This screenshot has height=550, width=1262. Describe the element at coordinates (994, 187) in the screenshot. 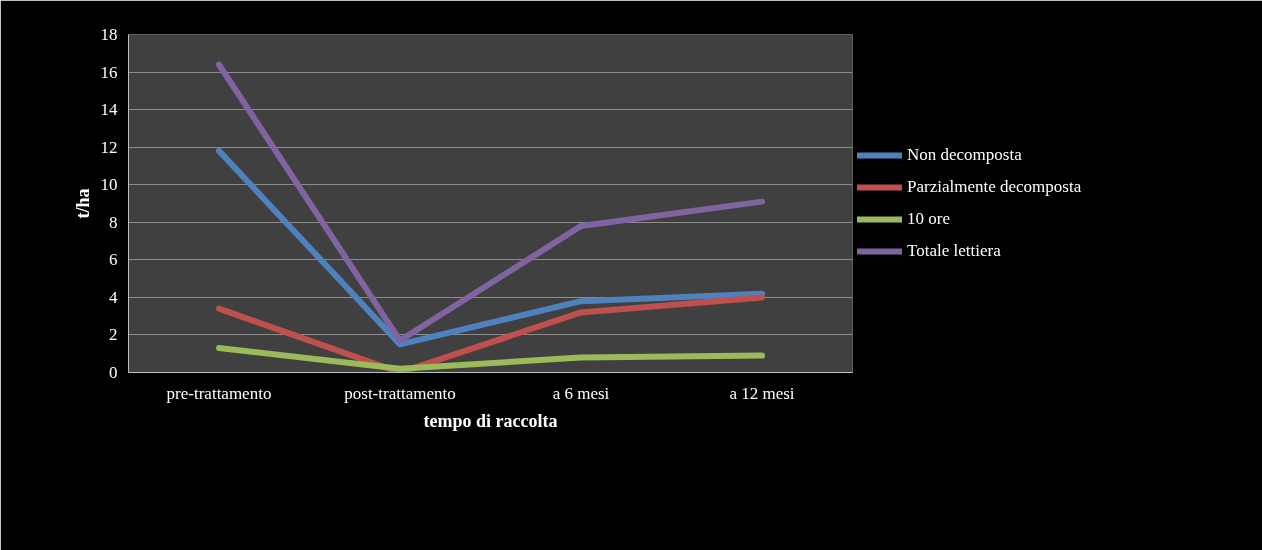

I see `legend-label: Parzialmente decomposta` at that location.